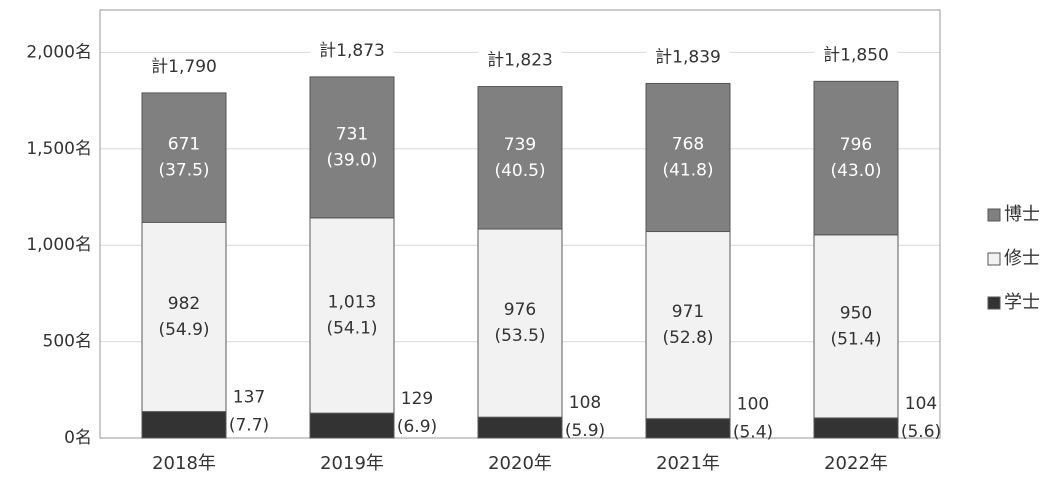 Image resolution: width=1057 pixels, height=483 pixels. What do you see at coordinates (352, 463) in the screenshot?
I see `x-tick-label: 2019年` at bounding box center [352, 463].